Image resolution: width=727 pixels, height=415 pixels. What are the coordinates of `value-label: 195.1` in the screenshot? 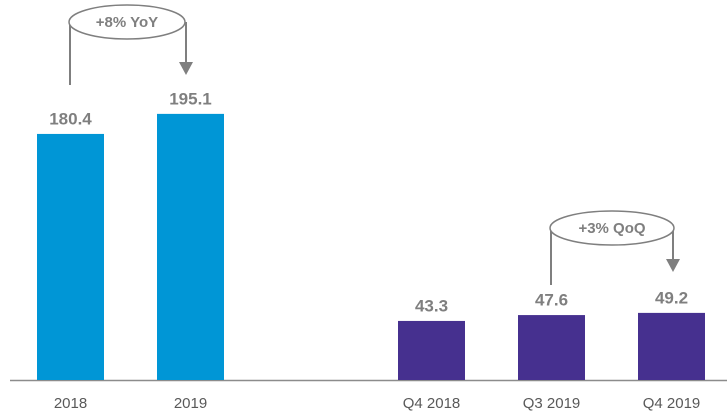 It's located at (190, 98).